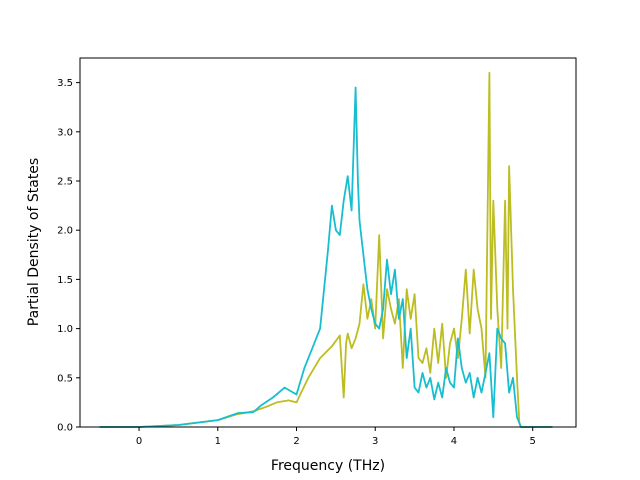 The width and height of the screenshot is (640, 480). I want to click on x-axis-label: Frequency (THz), so click(328, 466).